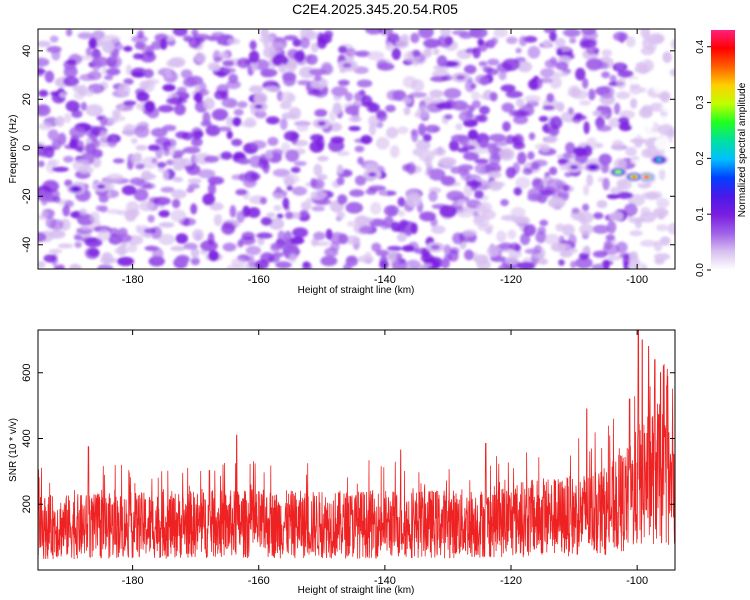  What do you see at coordinates (742, 149) in the screenshot?
I see `colorbar-label: Normalized spectral amplitude` at bounding box center [742, 149].